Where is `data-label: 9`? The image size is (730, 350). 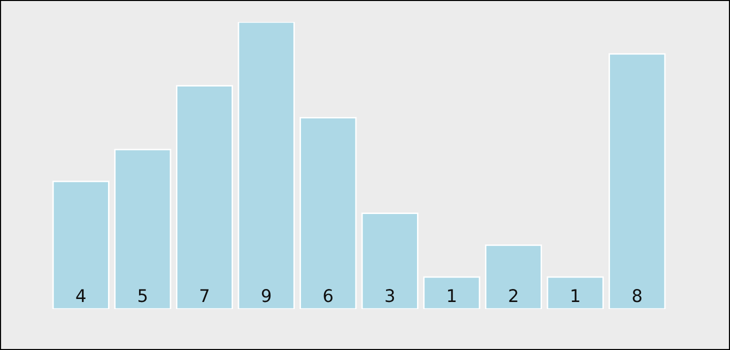
data-label: 9 is located at coordinates (266, 295).